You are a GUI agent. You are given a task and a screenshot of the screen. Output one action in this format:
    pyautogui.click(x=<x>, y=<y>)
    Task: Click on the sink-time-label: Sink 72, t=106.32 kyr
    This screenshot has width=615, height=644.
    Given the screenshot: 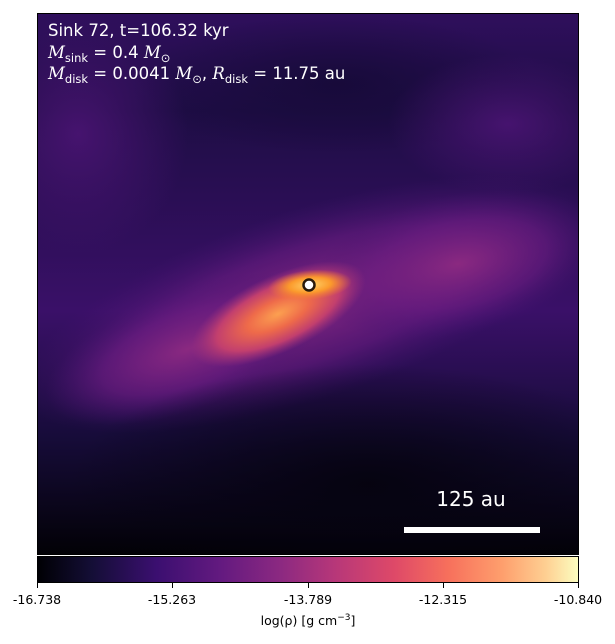 What is the action you would take?
    pyautogui.click(x=138, y=30)
    